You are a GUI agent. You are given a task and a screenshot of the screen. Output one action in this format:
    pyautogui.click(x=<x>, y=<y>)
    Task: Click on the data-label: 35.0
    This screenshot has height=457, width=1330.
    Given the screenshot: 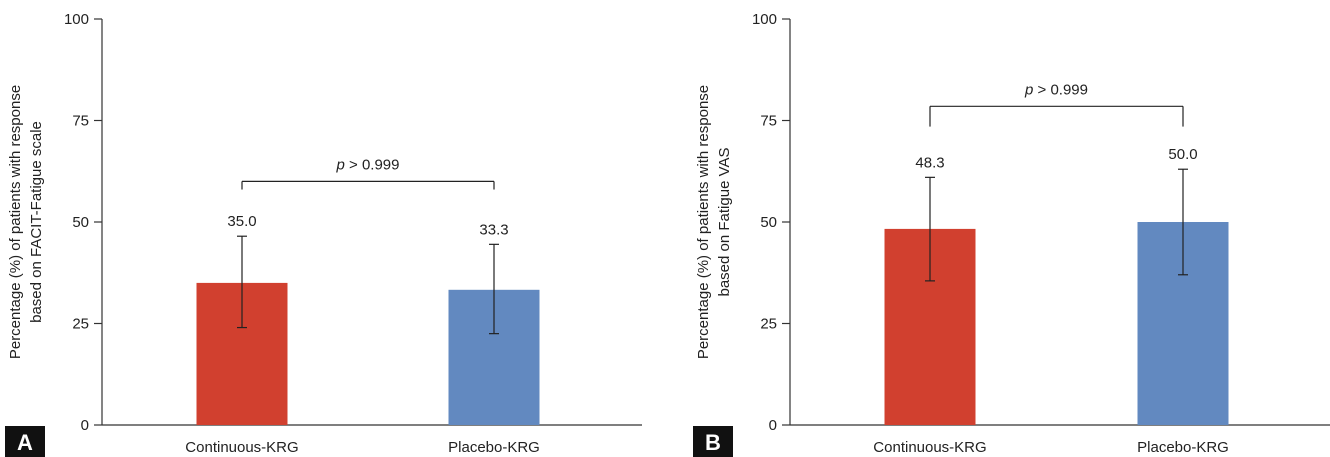 What is the action you would take?
    pyautogui.click(x=241, y=221)
    